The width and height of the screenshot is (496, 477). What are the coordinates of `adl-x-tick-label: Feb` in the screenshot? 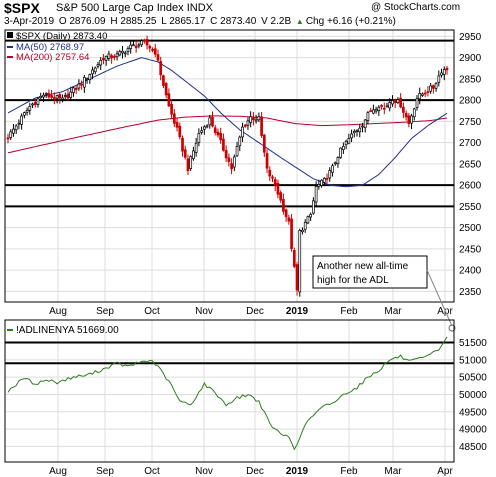 It's located at (349, 471).